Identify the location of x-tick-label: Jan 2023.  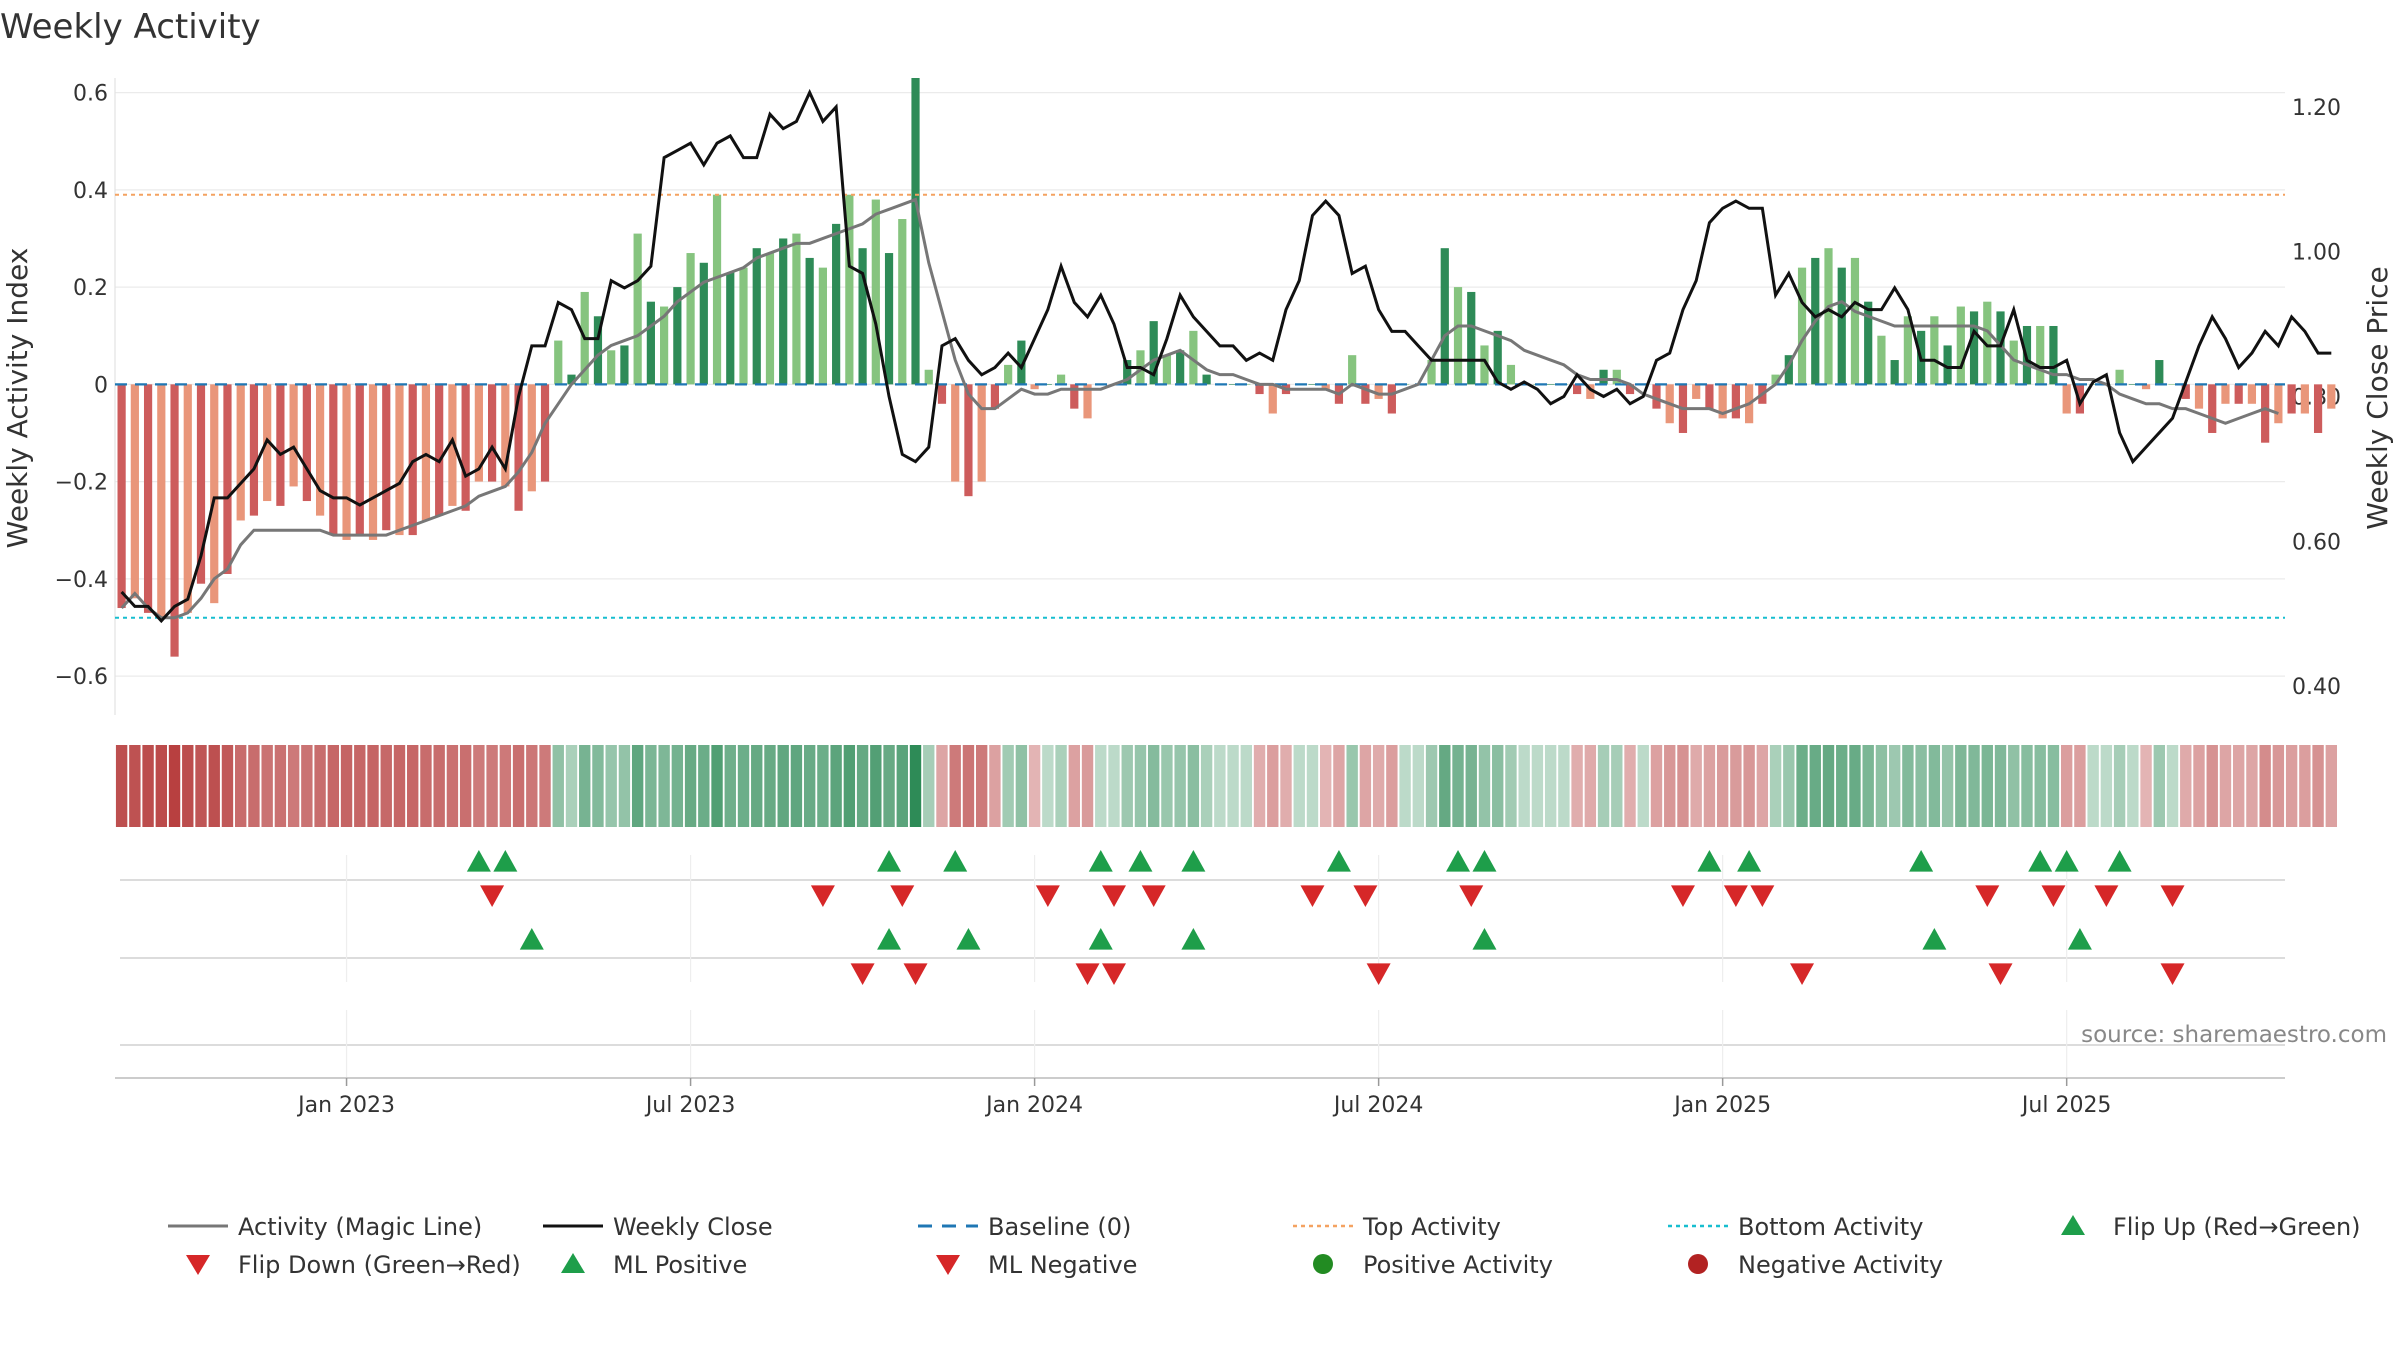
(345, 1105).